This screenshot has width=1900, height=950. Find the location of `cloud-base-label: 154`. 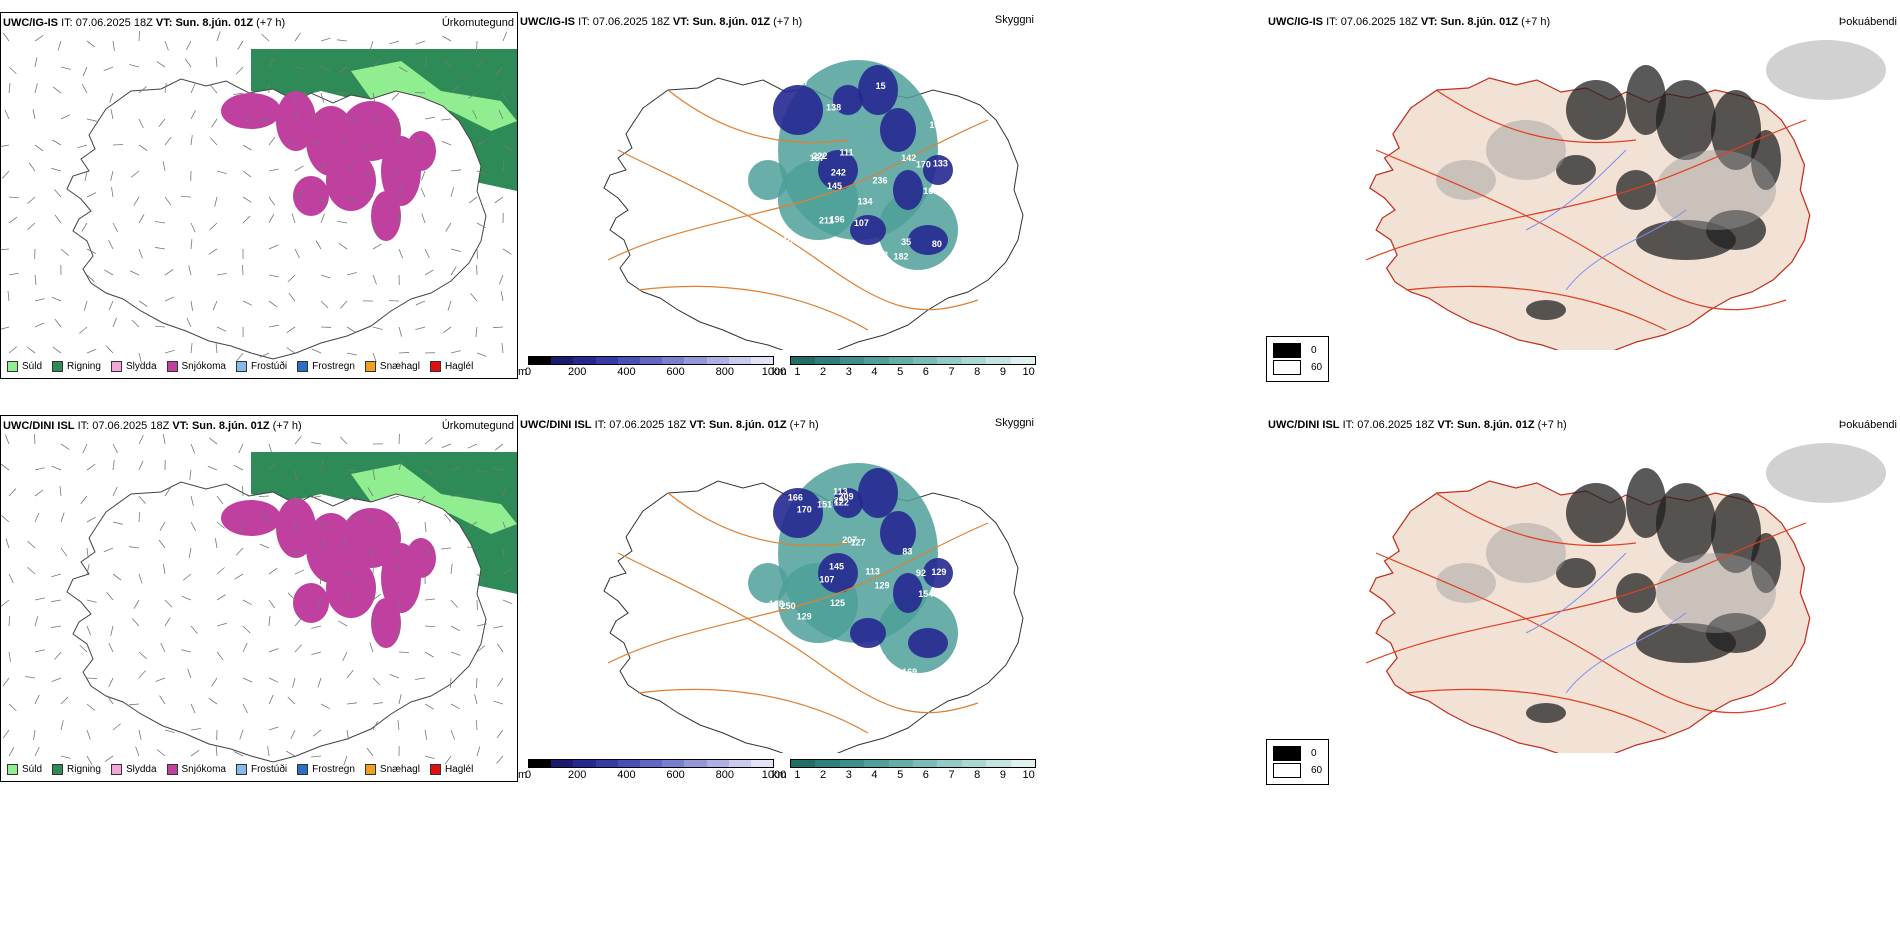

cloud-base-label: 154 is located at coordinates (925, 594).